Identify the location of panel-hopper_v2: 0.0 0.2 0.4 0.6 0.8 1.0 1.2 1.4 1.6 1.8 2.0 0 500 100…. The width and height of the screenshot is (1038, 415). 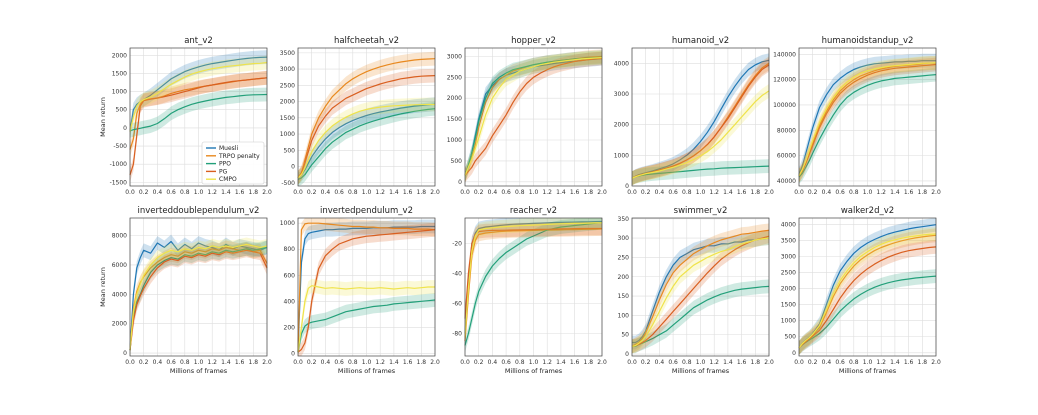
(527, 116).